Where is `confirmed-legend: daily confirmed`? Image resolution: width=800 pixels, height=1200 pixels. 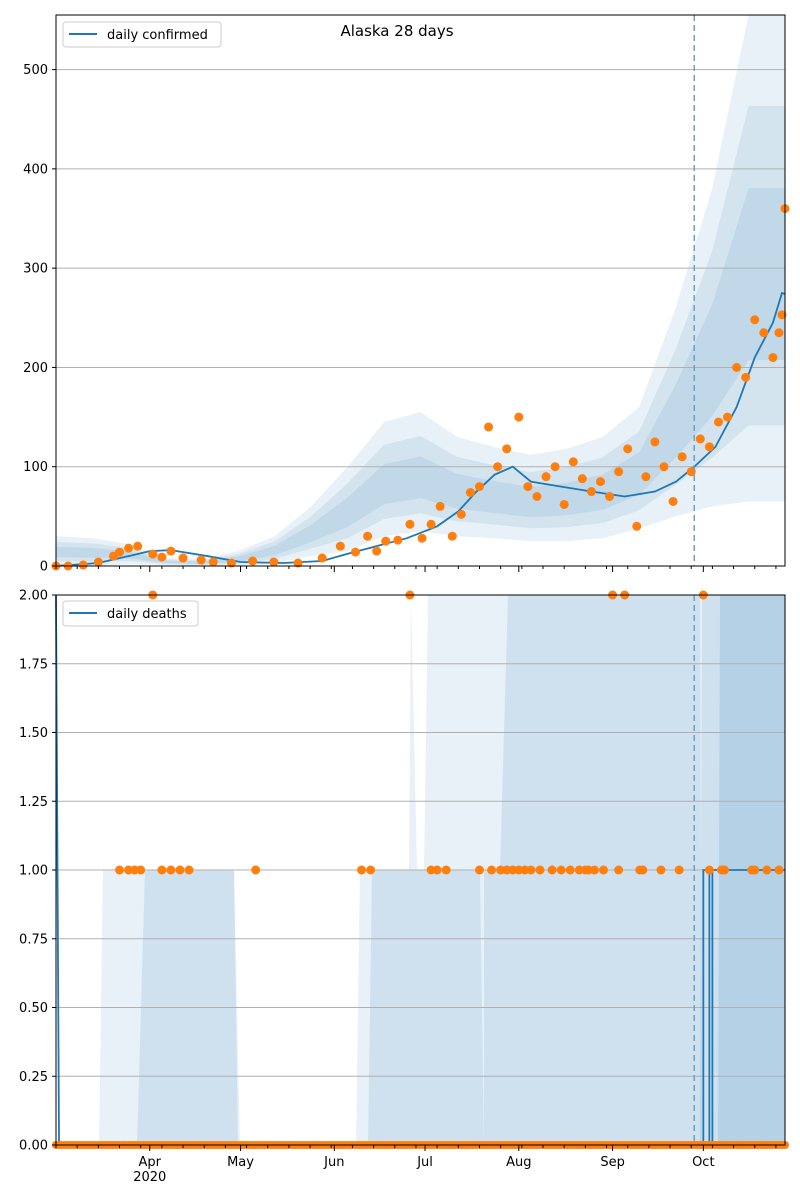 confirmed-legend: daily confirmed is located at coordinates (142, 34).